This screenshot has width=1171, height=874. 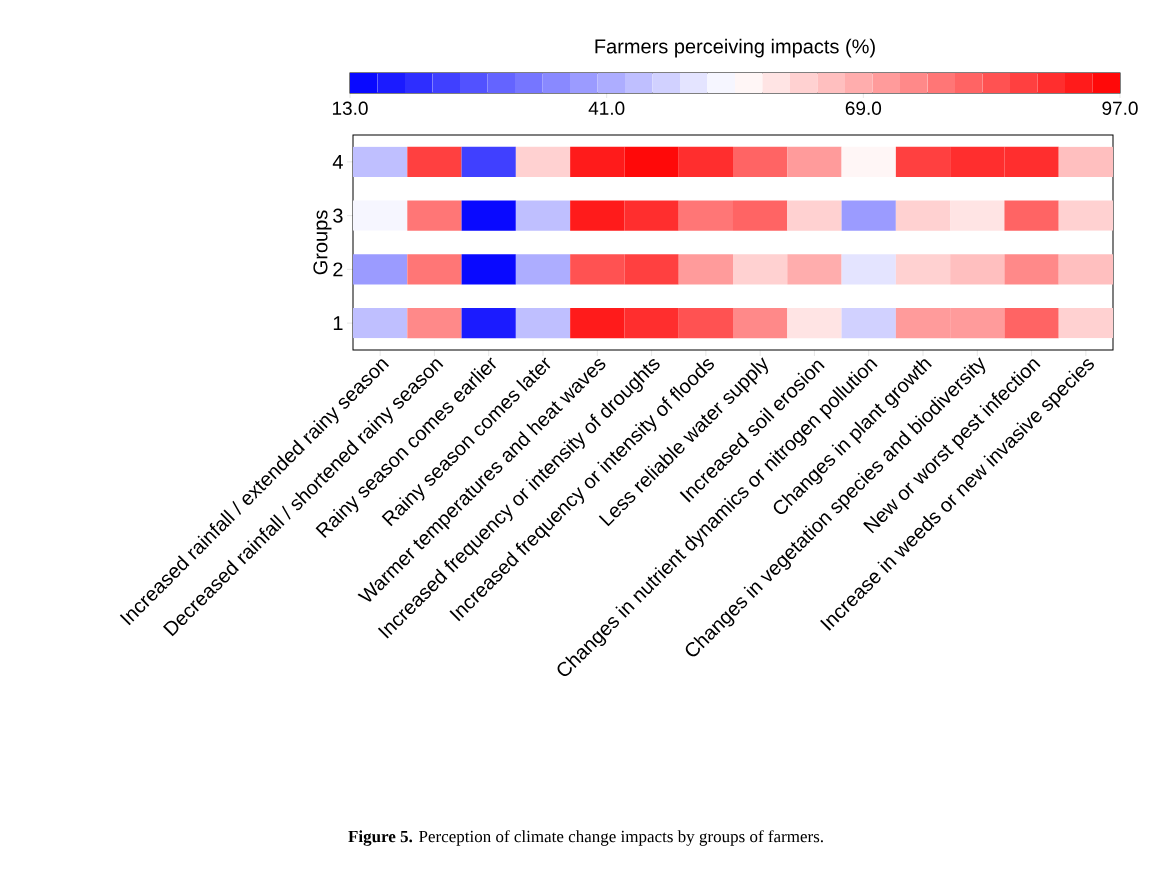 What do you see at coordinates (1120, 108) in the screenshot?
I see `color-bar-label: 97.0` at bounding box center [1120, 108].